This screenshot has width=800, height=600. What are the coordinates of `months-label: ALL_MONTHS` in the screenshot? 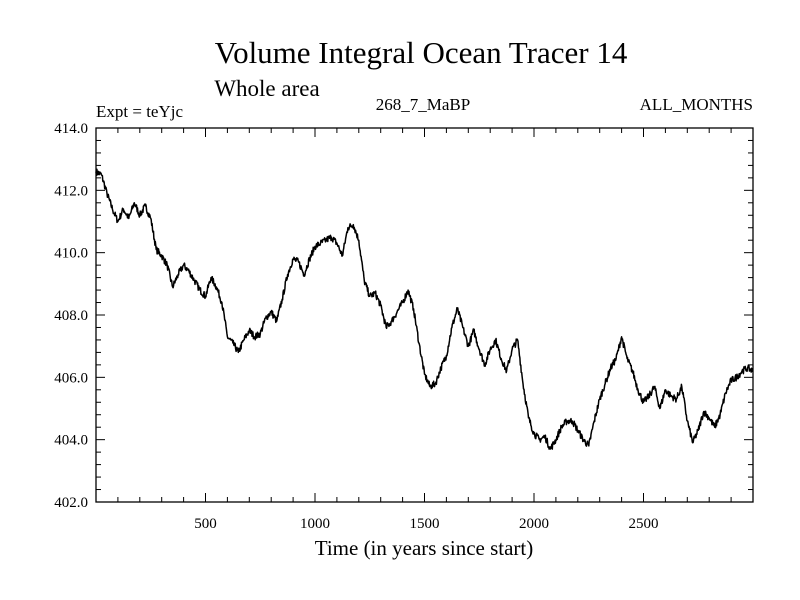 It's located at (696, 104).